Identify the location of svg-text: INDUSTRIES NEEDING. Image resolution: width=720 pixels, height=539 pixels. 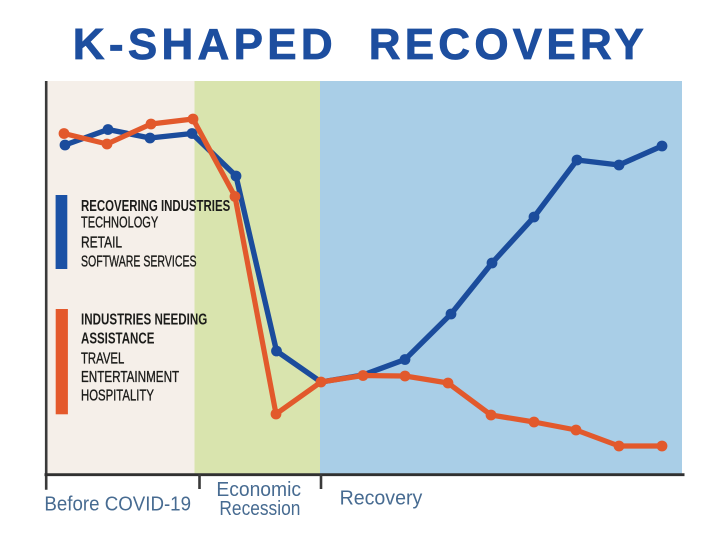
(144, 319).